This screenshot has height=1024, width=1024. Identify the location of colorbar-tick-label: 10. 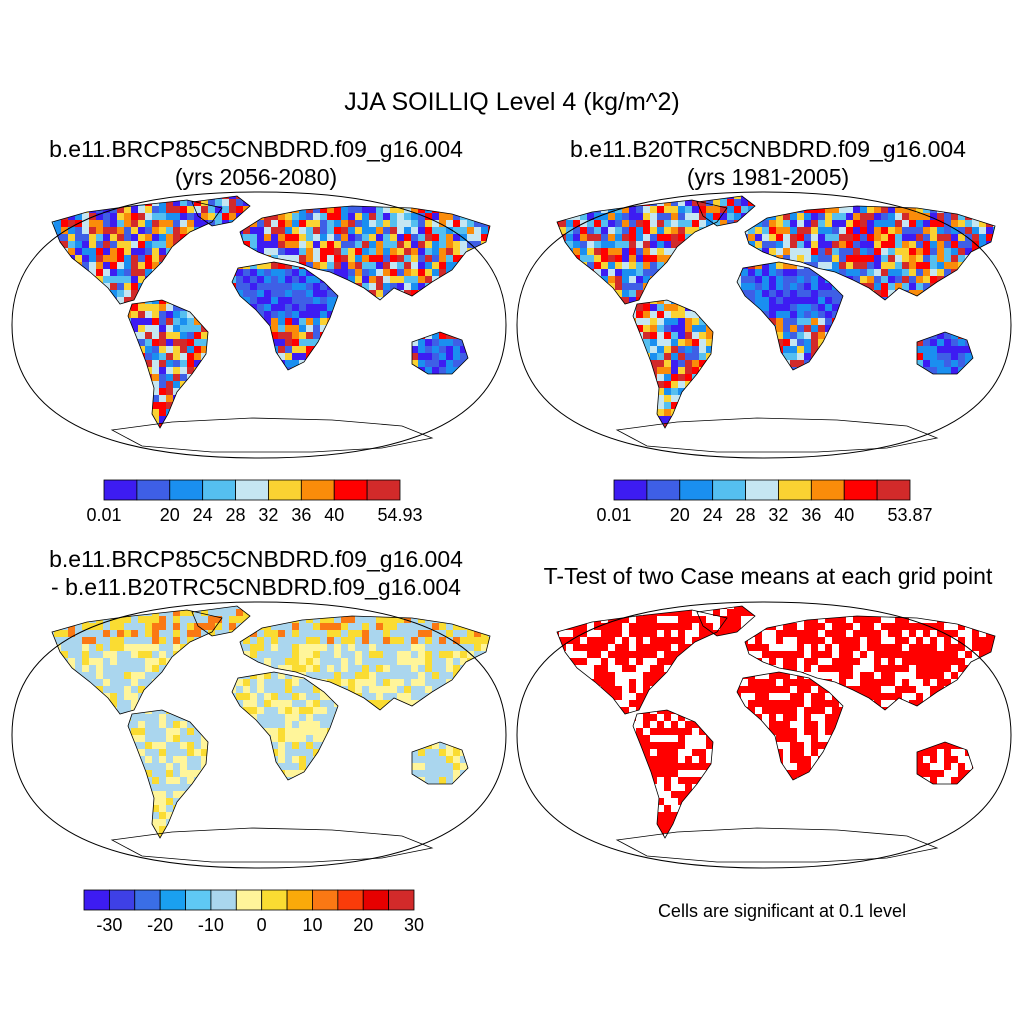
(312, 925).